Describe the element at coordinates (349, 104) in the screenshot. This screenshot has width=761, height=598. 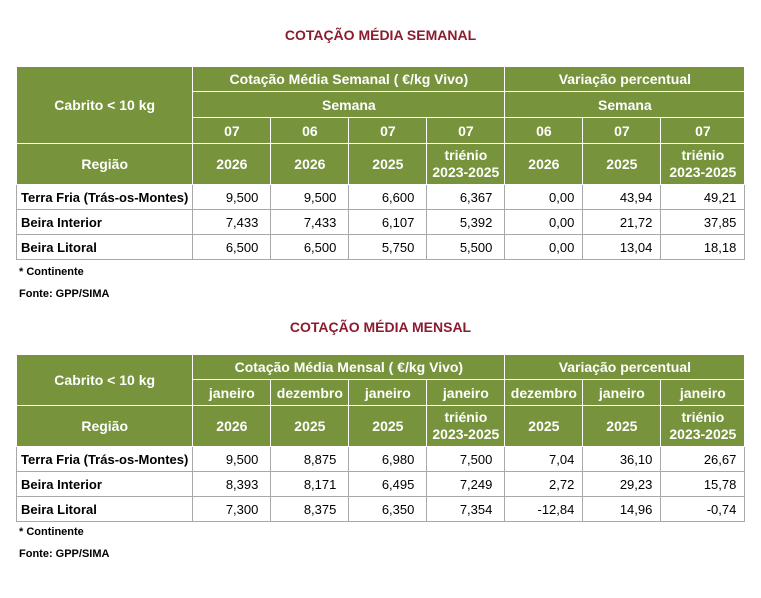
I see `weekly-sub-price: Semana` at that location.